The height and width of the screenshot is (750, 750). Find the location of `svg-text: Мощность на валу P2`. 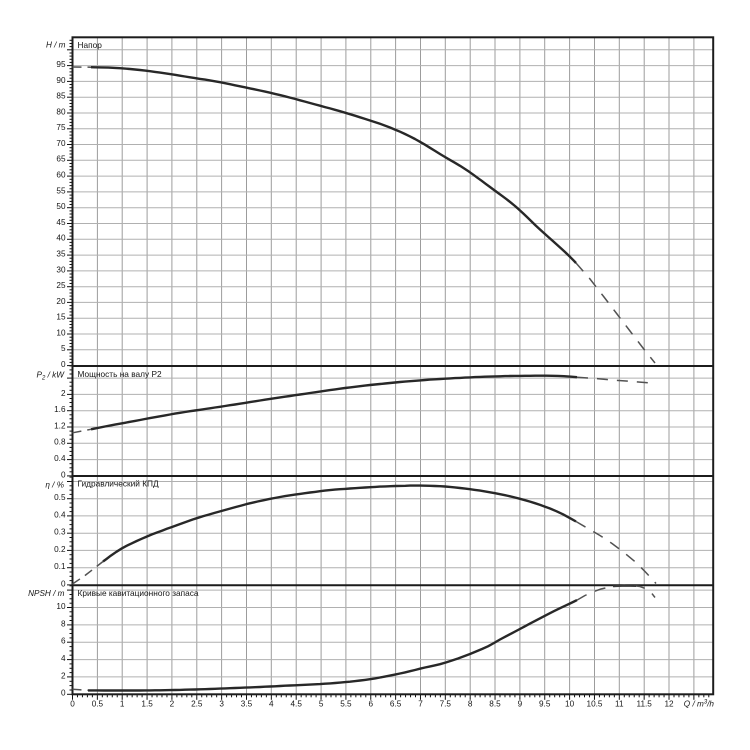

svg-text: Мощность на валу P2 is located at coordinates (120, 374).